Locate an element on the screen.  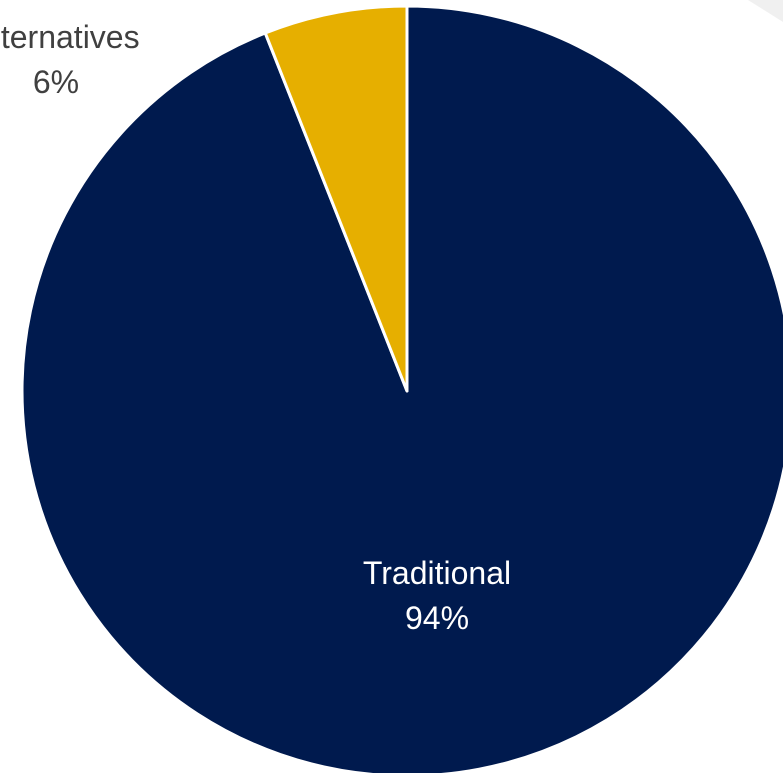
corner-decoration is located at coordinates (765, 11).